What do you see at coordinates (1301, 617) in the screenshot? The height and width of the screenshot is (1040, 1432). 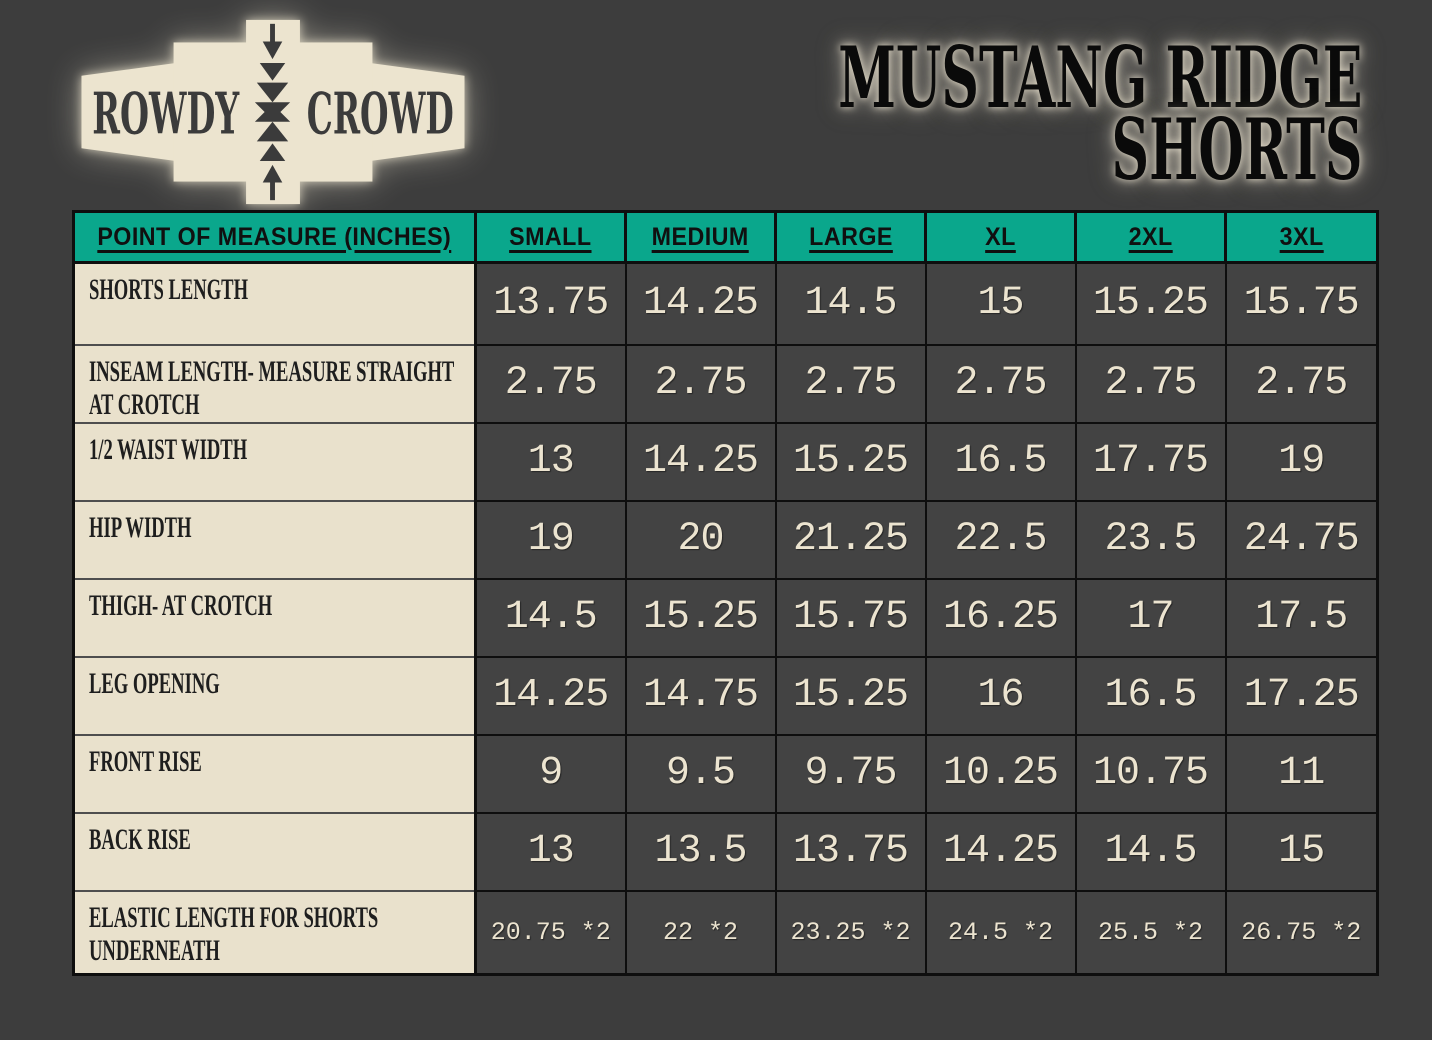 I see `value-cell: 17.5` at bounding box center [1301, 617].